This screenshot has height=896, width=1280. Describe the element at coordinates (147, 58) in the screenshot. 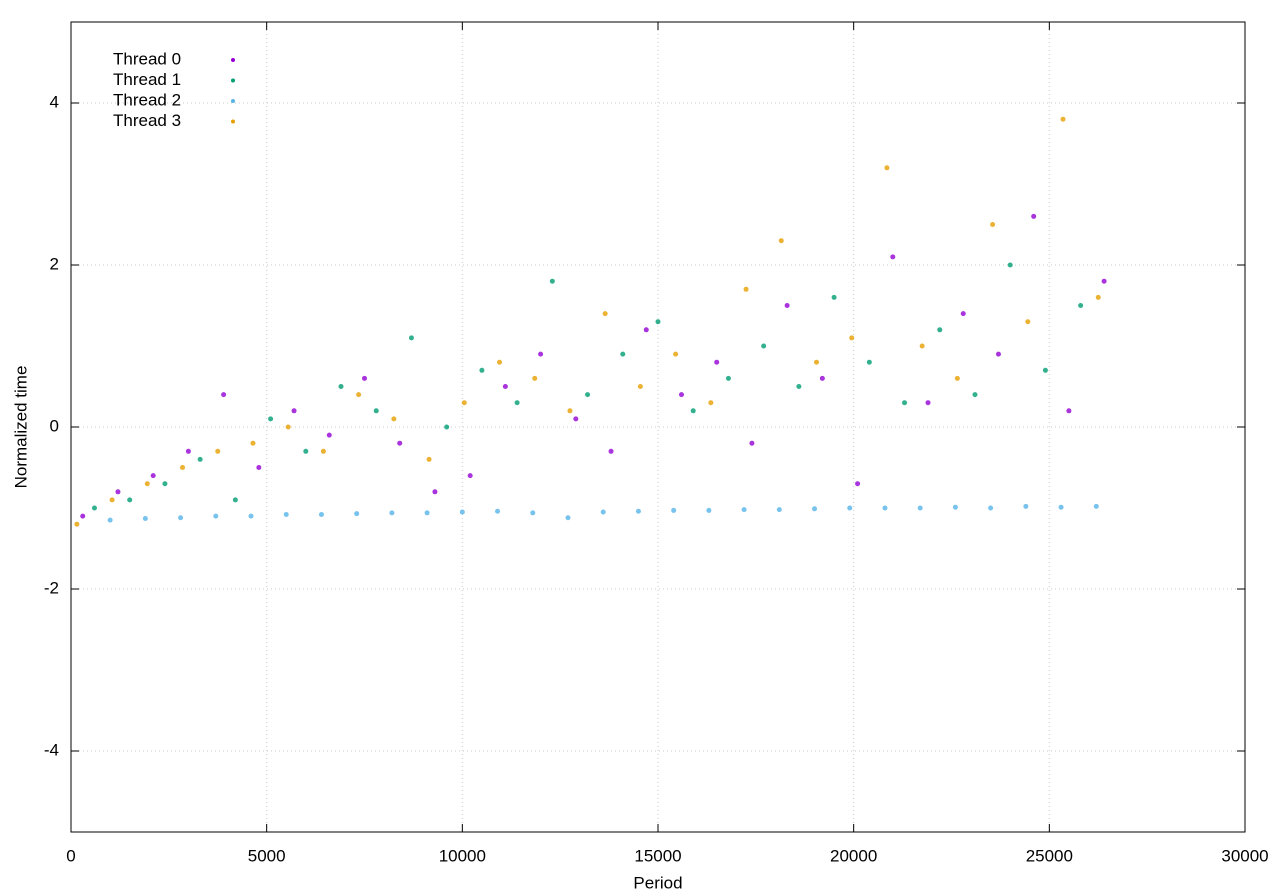

I see `legend-label: Thread 0` at that location.